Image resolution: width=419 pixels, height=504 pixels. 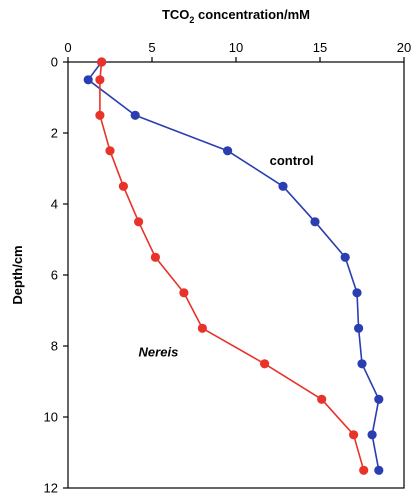 I want to click on x-tick-label: 0, so click(x=67, y=47).